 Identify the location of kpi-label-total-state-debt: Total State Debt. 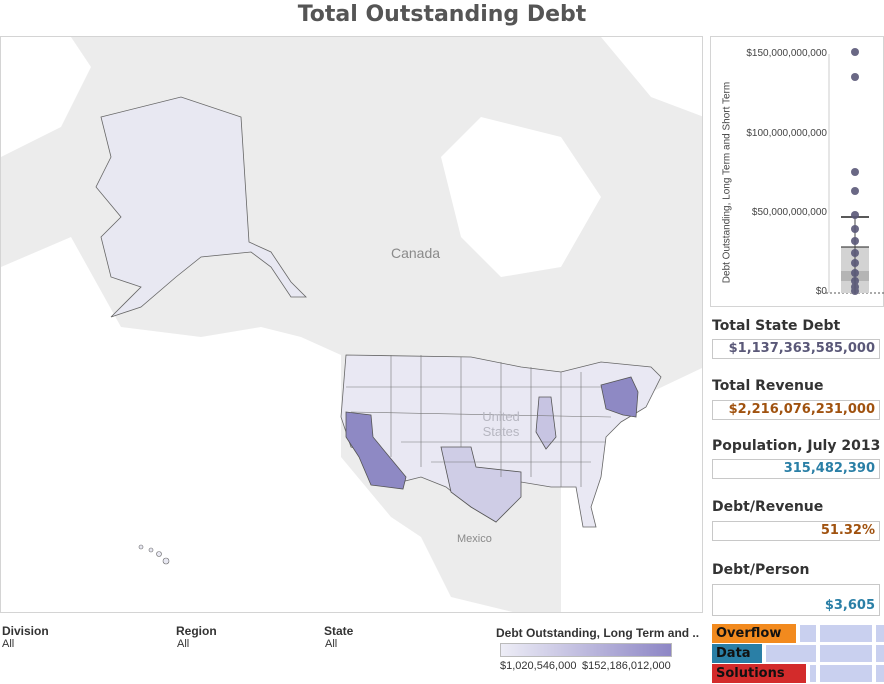
(776, 326).